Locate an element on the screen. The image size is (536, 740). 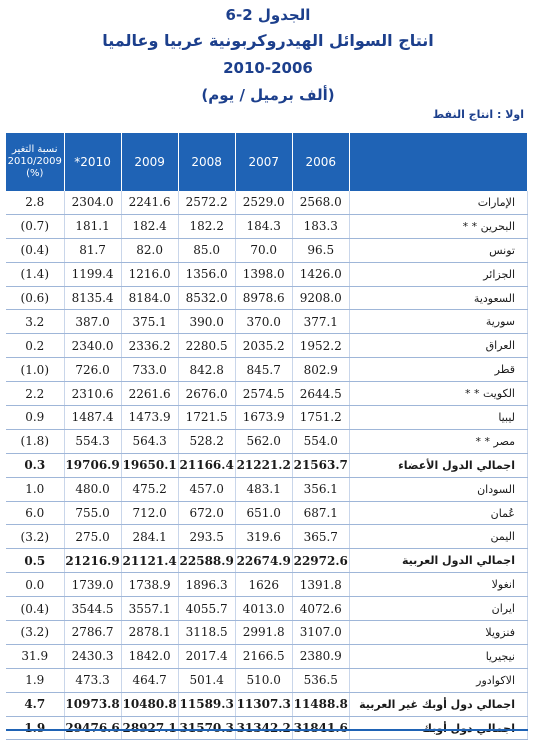
column-header-change: نسبة التغير 2010/2009 (%) is located at coordinates (35, 162).